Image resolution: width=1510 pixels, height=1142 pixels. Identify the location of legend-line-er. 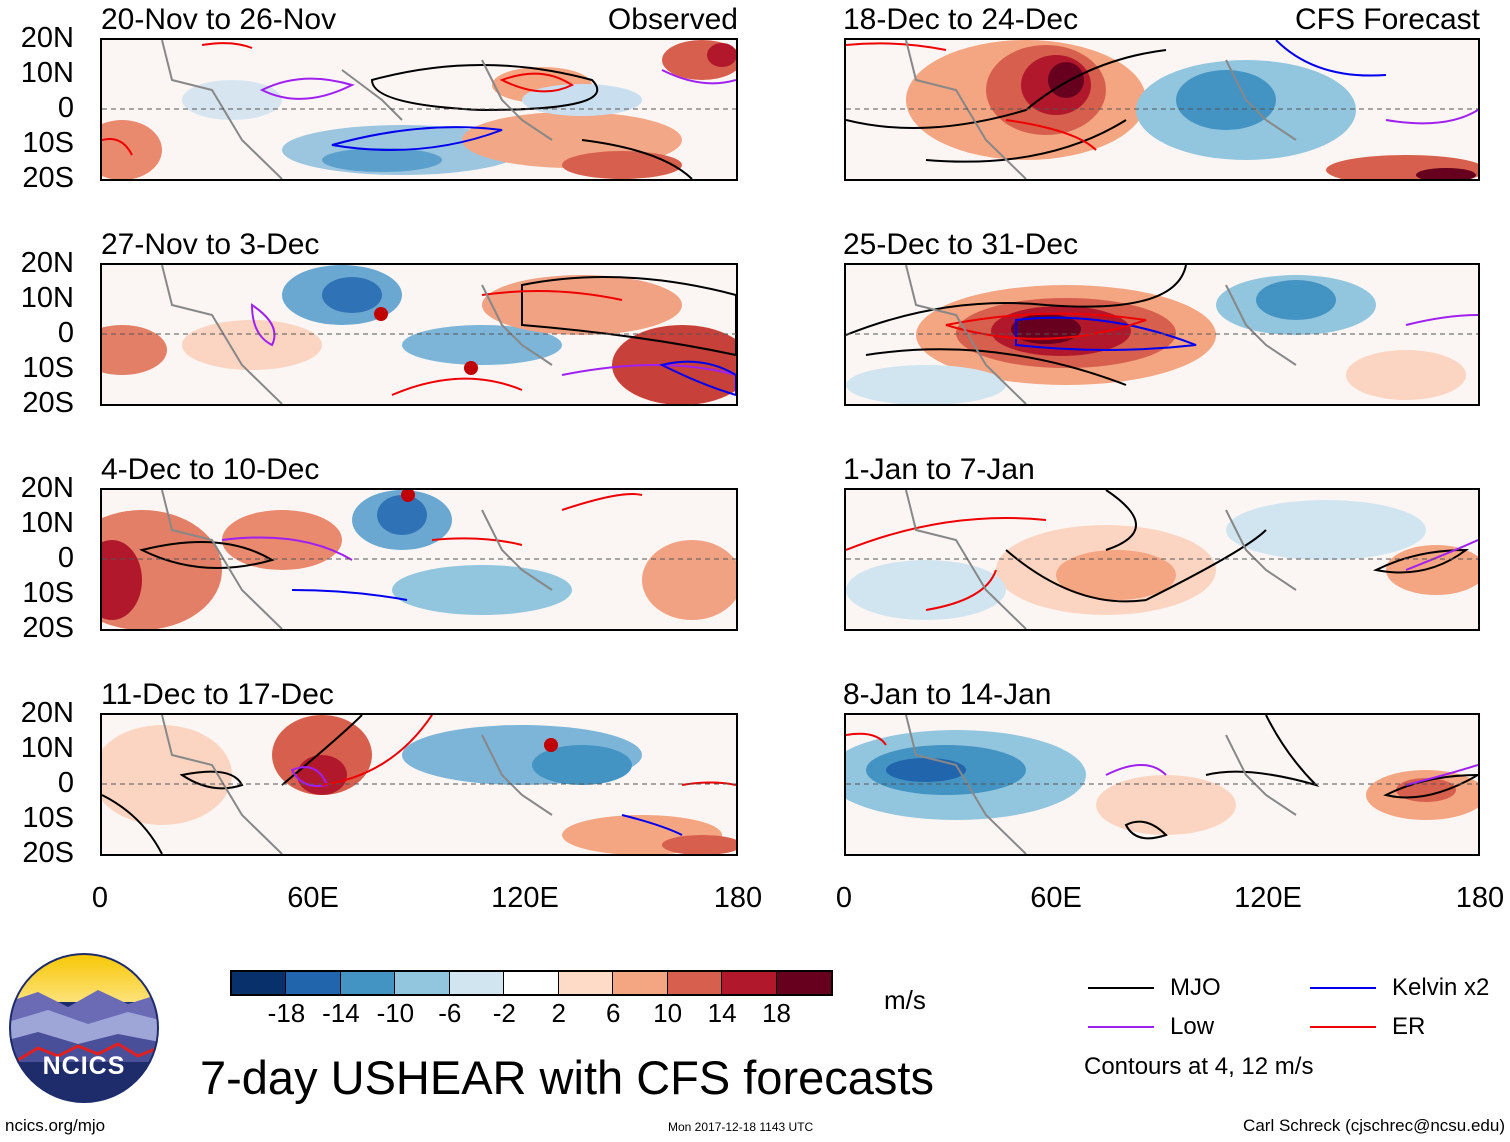
(1343, 1027).